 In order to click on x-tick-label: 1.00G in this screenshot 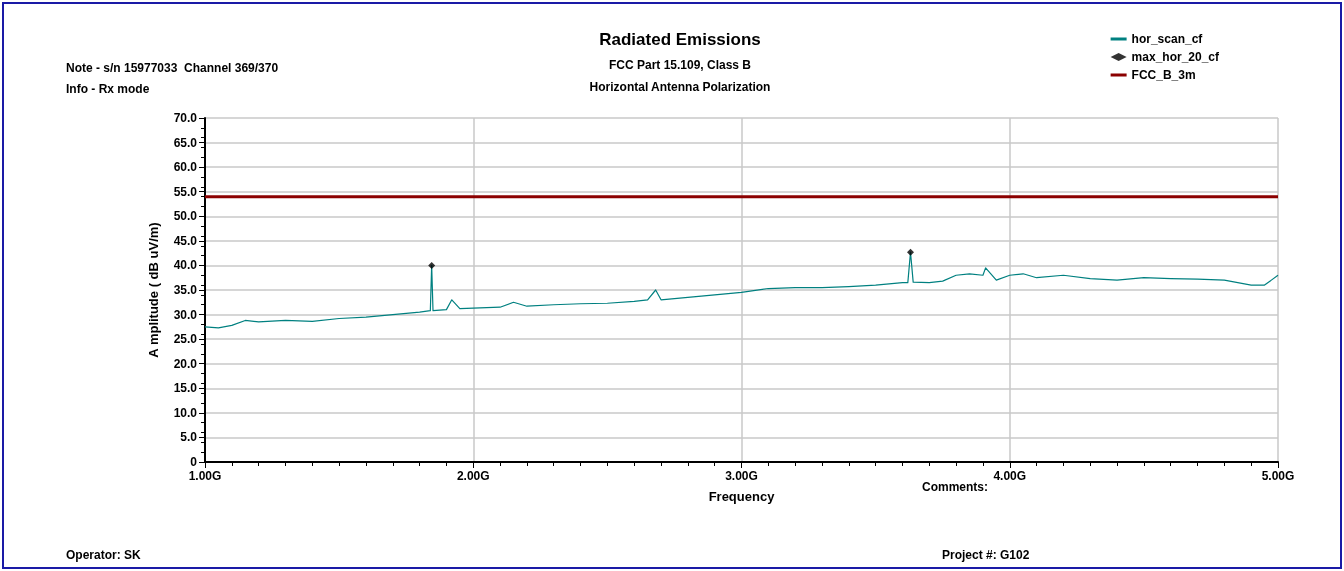, I will do `click(205, 476)`.